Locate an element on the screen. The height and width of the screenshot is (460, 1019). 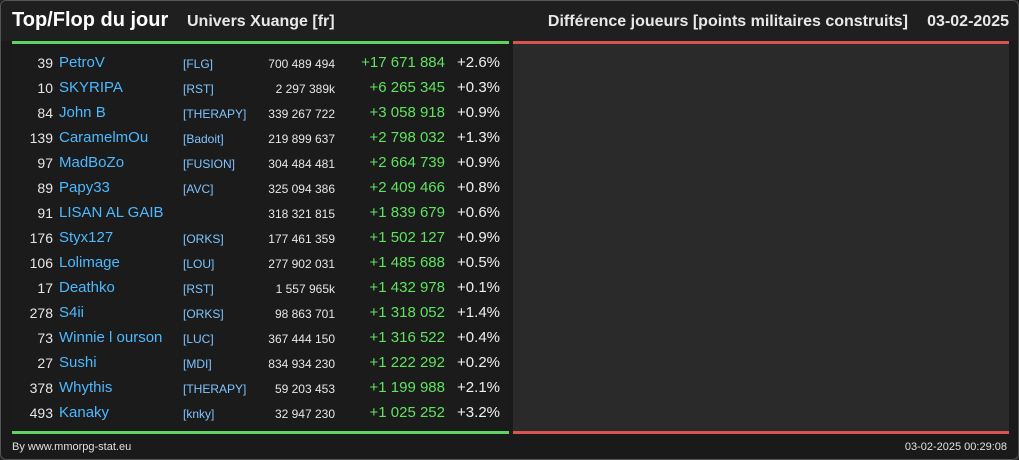
player-rank: 493 is located at coordinates (41, 413).